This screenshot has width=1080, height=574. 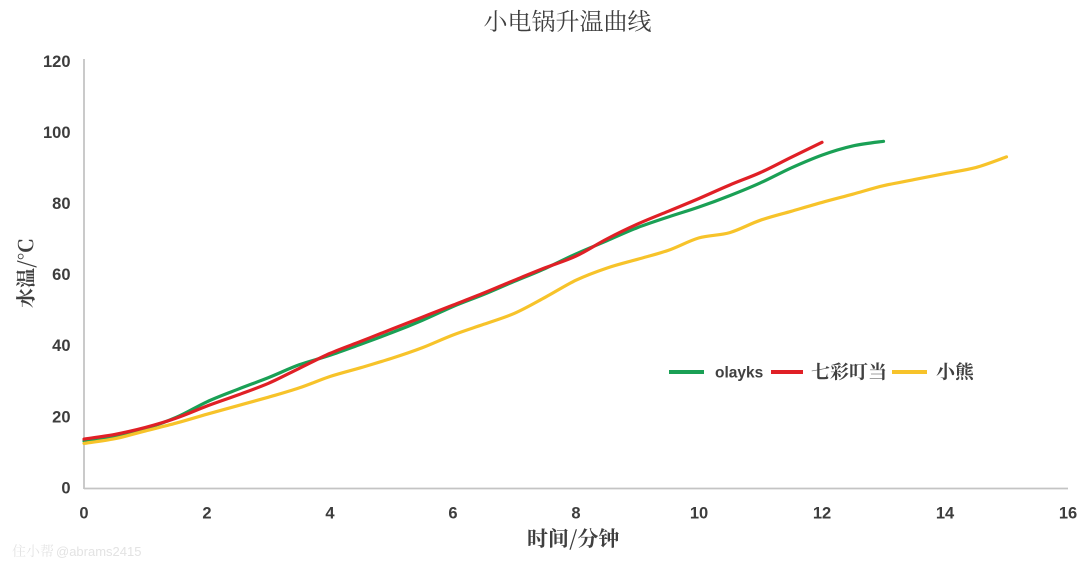 What do you see at coordinates (822, 514) in the screenshot?
I see `svg-text: 12` at bounding box center [822, 514].